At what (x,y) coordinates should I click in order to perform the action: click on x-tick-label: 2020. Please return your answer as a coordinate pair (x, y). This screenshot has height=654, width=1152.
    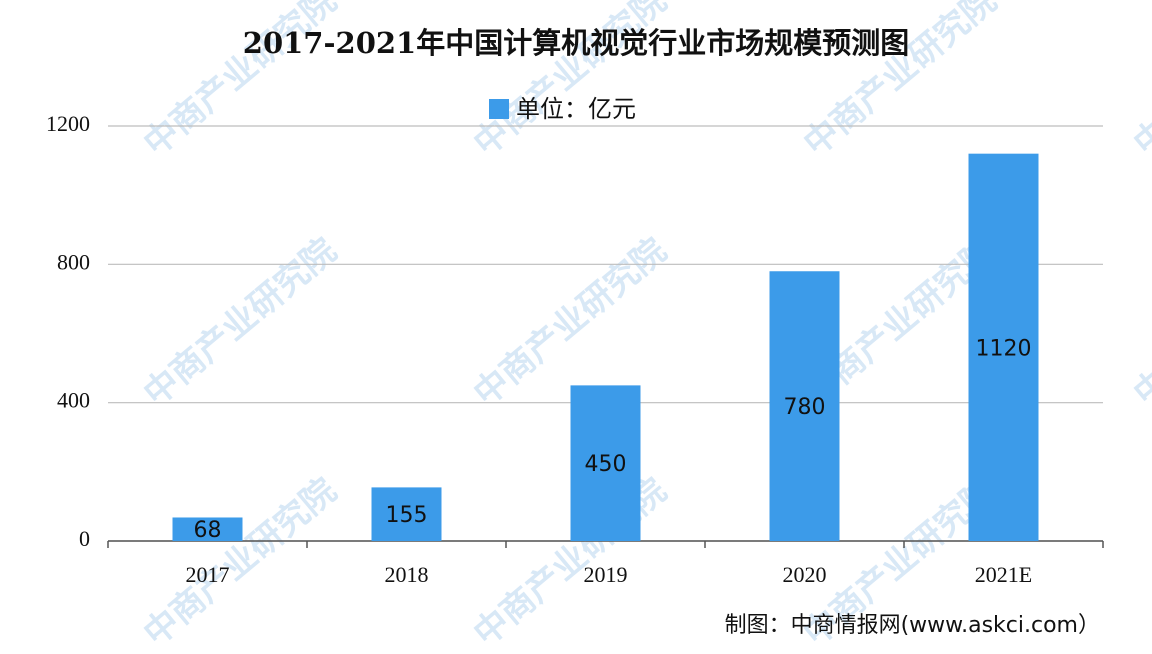
    Looking at the image, I should click on (805, 574).